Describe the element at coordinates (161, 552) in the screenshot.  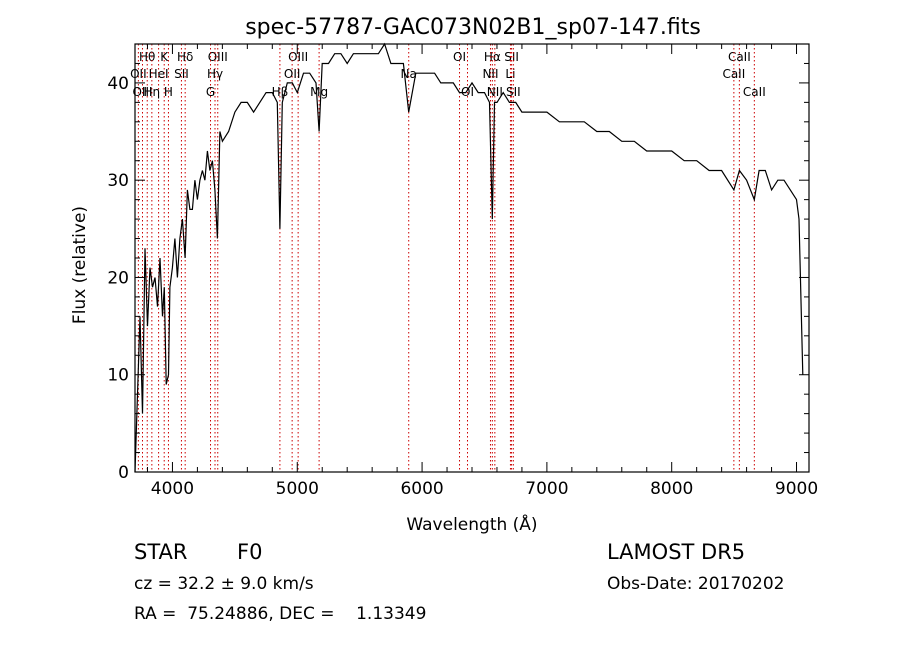
I see `object-class: STAR` at that location.